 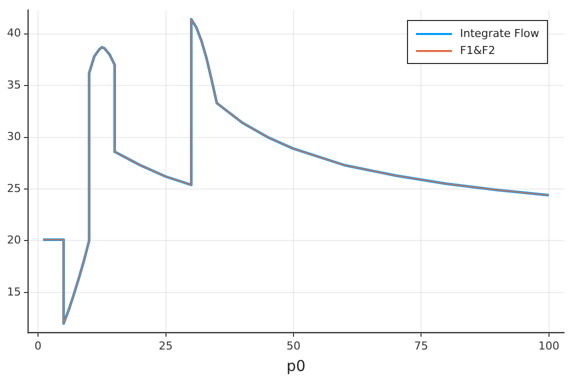 I want to click on x-tick-label: 0, so click(x=38, y=345).